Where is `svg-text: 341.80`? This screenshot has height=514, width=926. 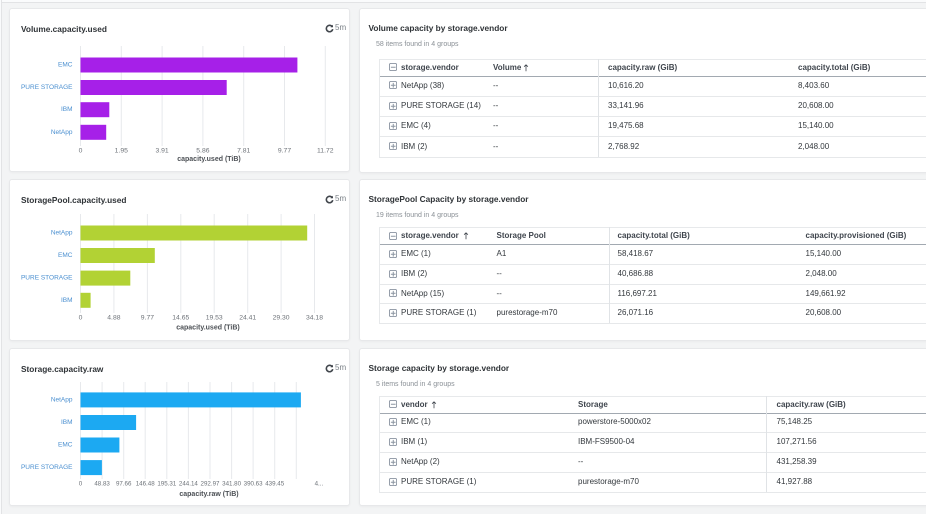
svg-text: 341.80 is located at coordinates (231, 483).